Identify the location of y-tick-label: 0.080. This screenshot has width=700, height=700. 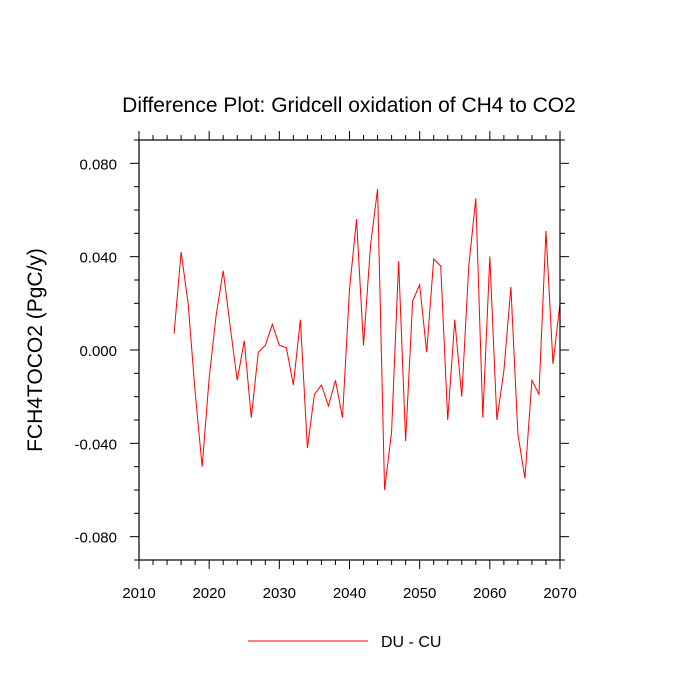
(98, 164).